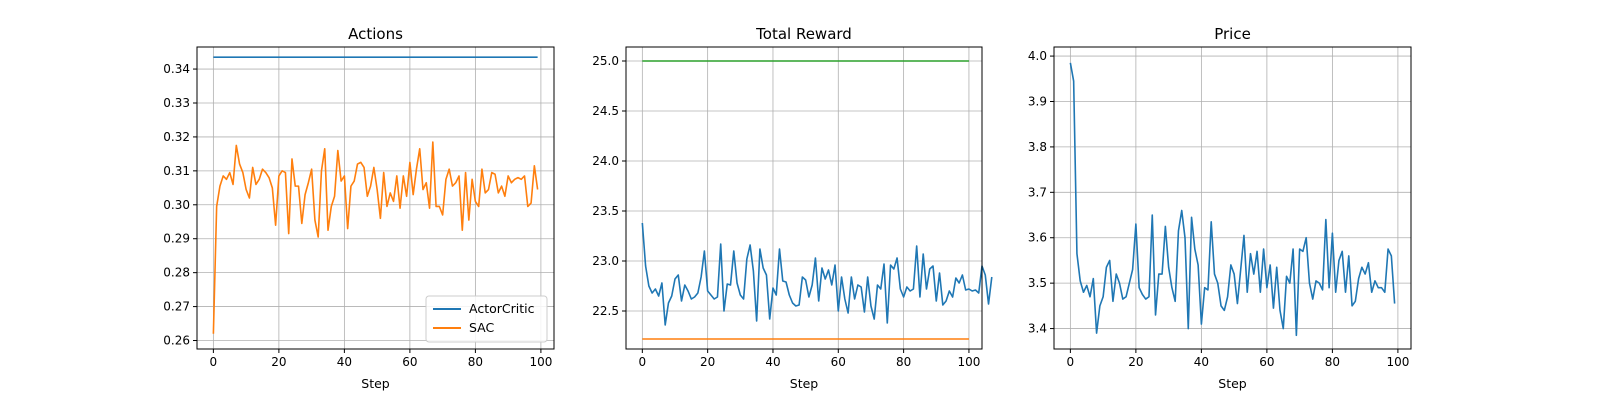  Describe the element at coordinates (176, 103) in the screenshot. I see `y-tick-label: 0.33` at that location.